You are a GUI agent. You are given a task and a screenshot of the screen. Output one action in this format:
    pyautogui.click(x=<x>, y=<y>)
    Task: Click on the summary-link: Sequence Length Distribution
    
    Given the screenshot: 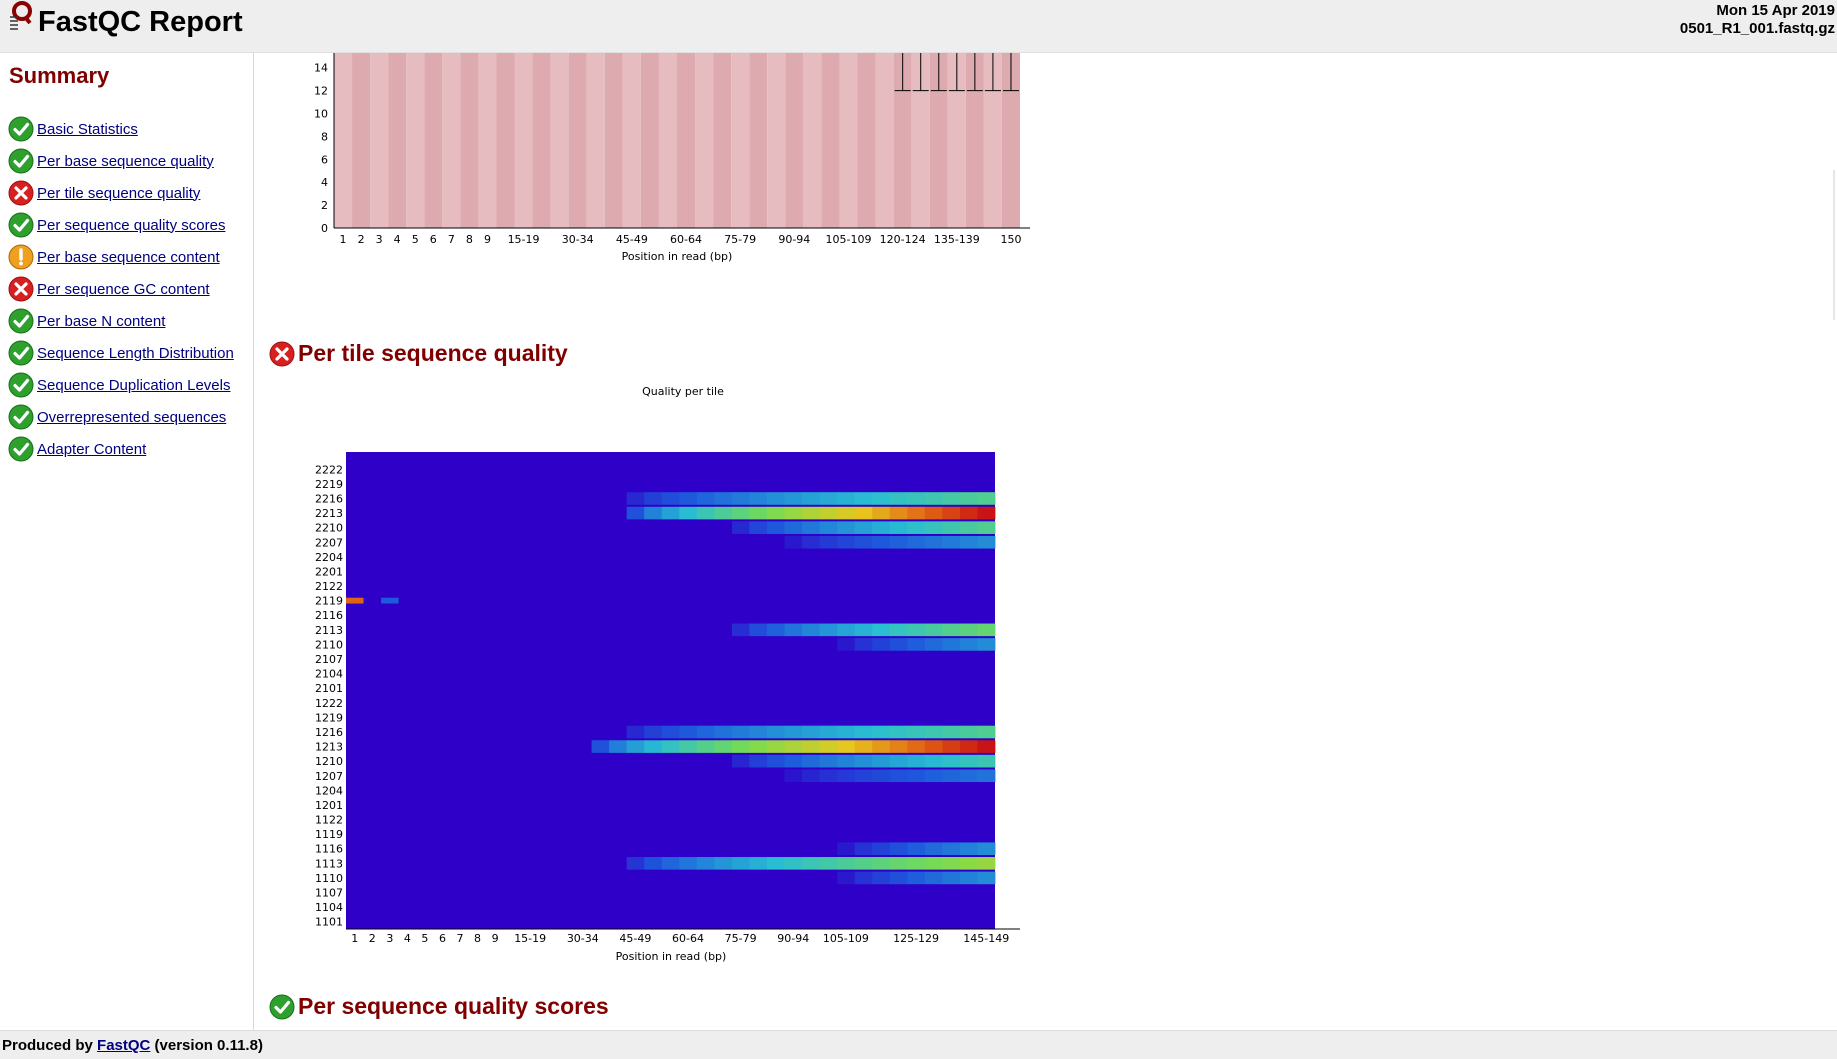 What is the action you would take?
    pyautogui.click(x=135, y=353)
    